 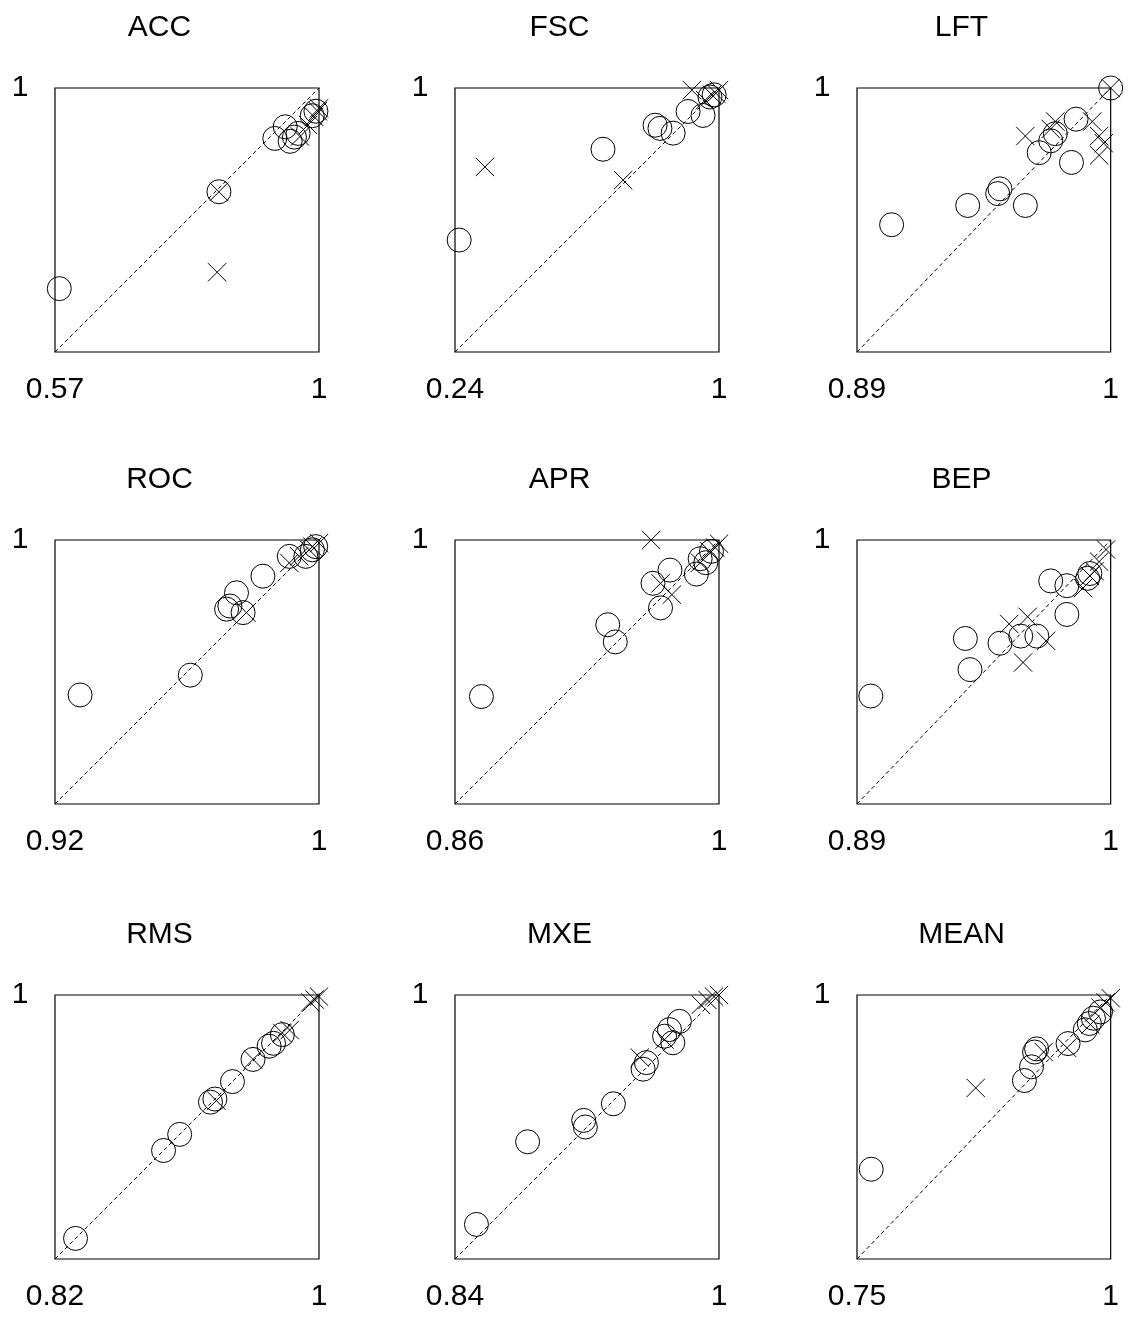 I want to click on x-tick-label: 0.84, so click(x=455, y=1295).